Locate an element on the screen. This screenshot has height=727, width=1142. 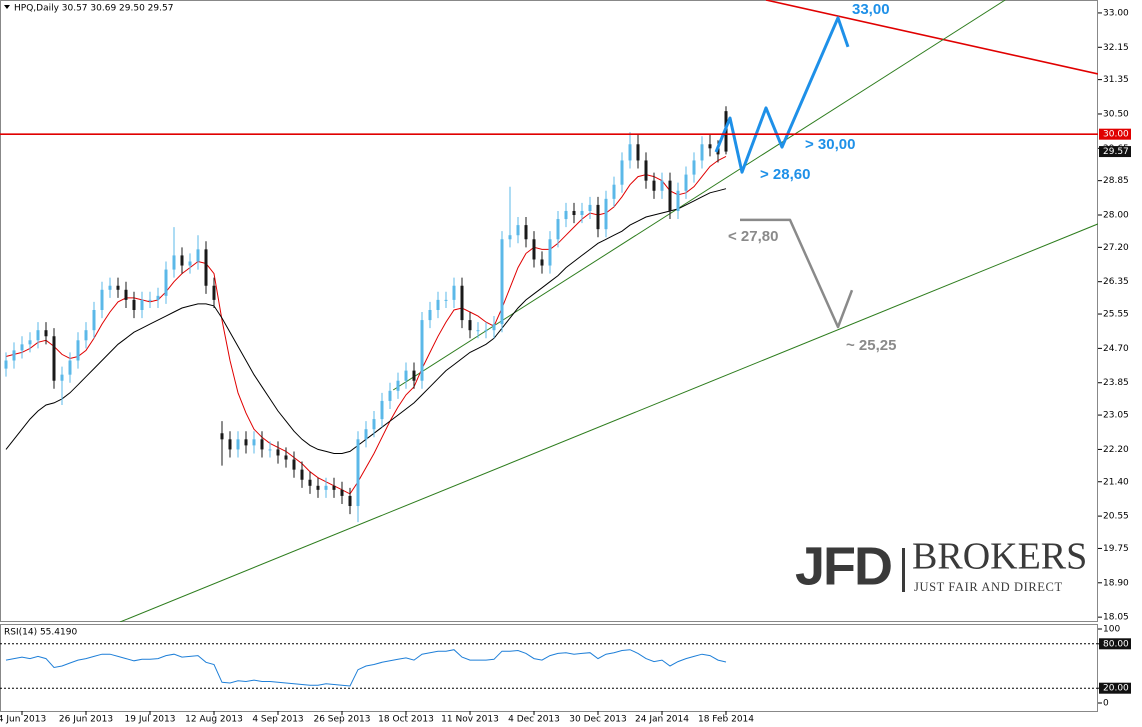
y-tick-label: 22.20 is located at coordinates (1116, 450).